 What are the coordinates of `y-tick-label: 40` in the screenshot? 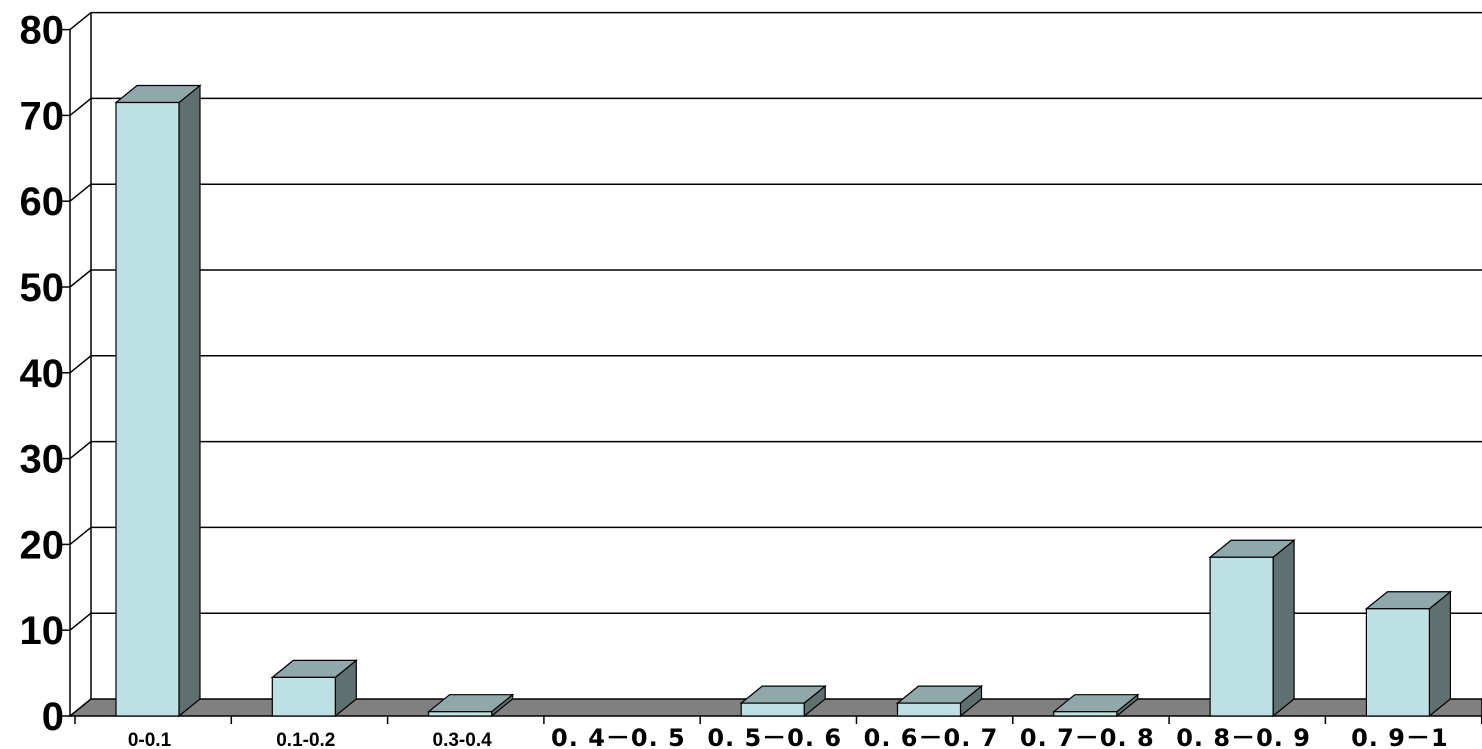 It's located at (42, 374).